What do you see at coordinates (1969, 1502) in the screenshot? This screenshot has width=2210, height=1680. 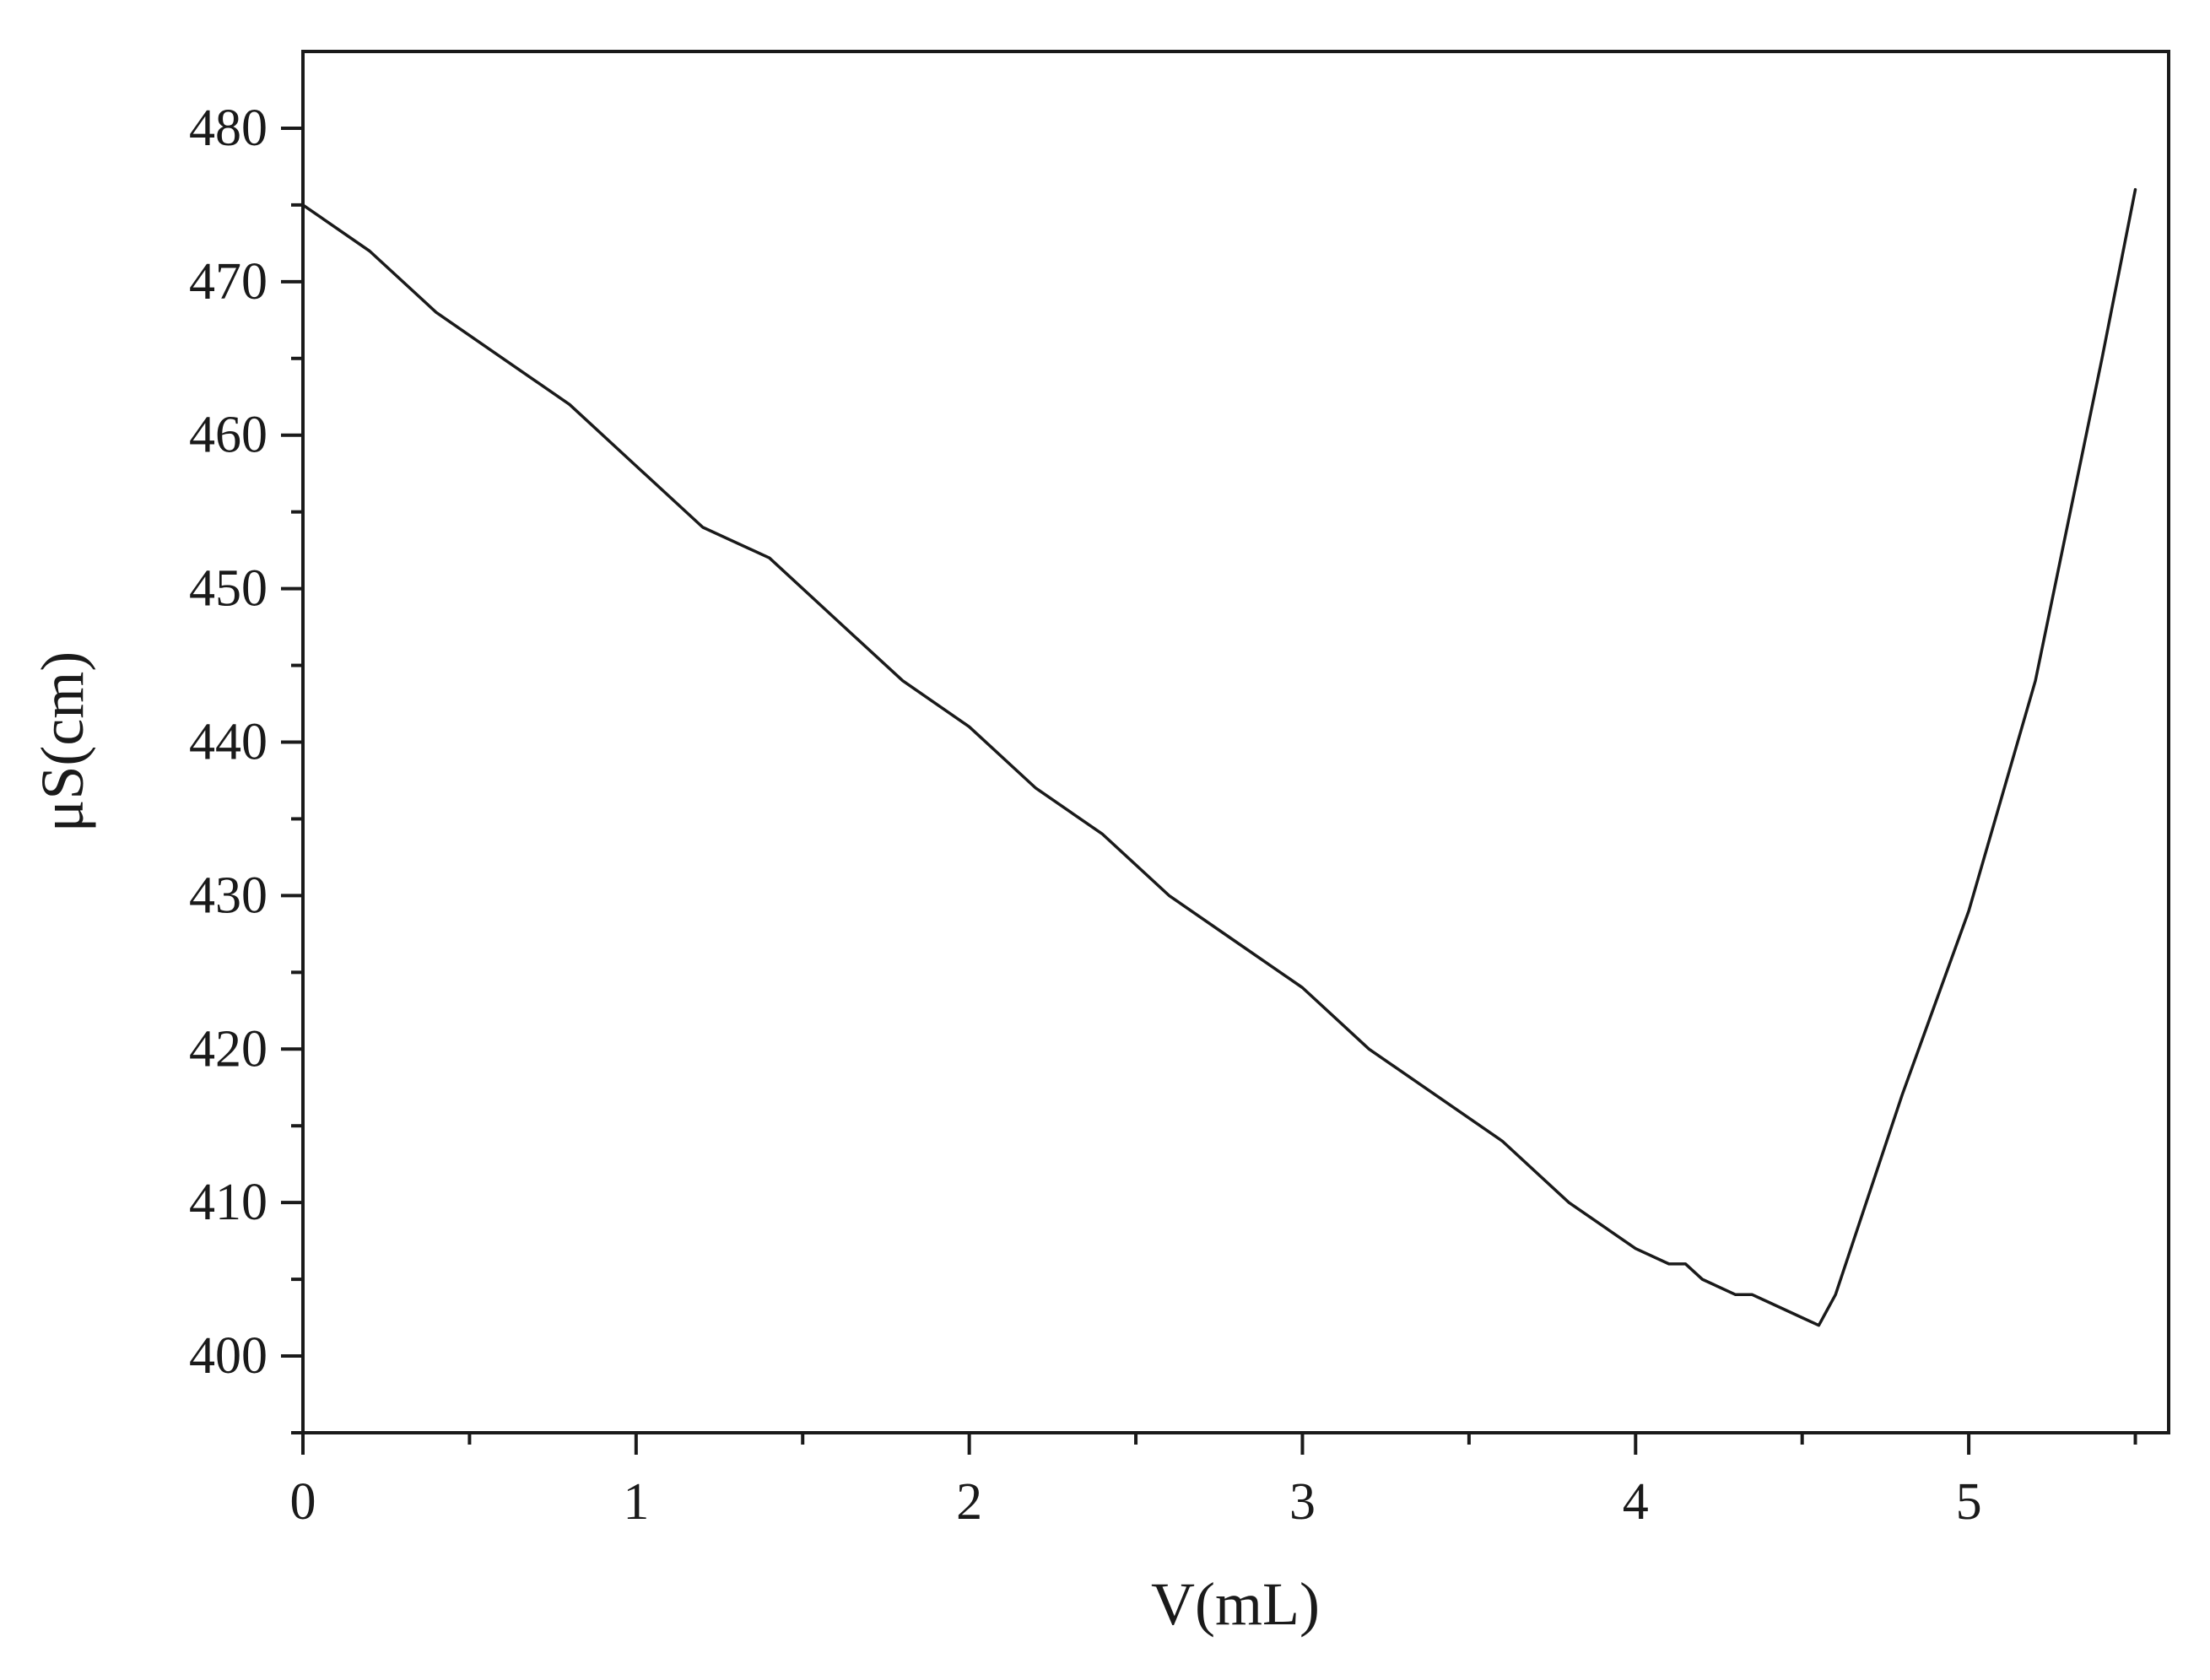 I see `x-tick-label: 5` at bounding box center [1969, 1502].